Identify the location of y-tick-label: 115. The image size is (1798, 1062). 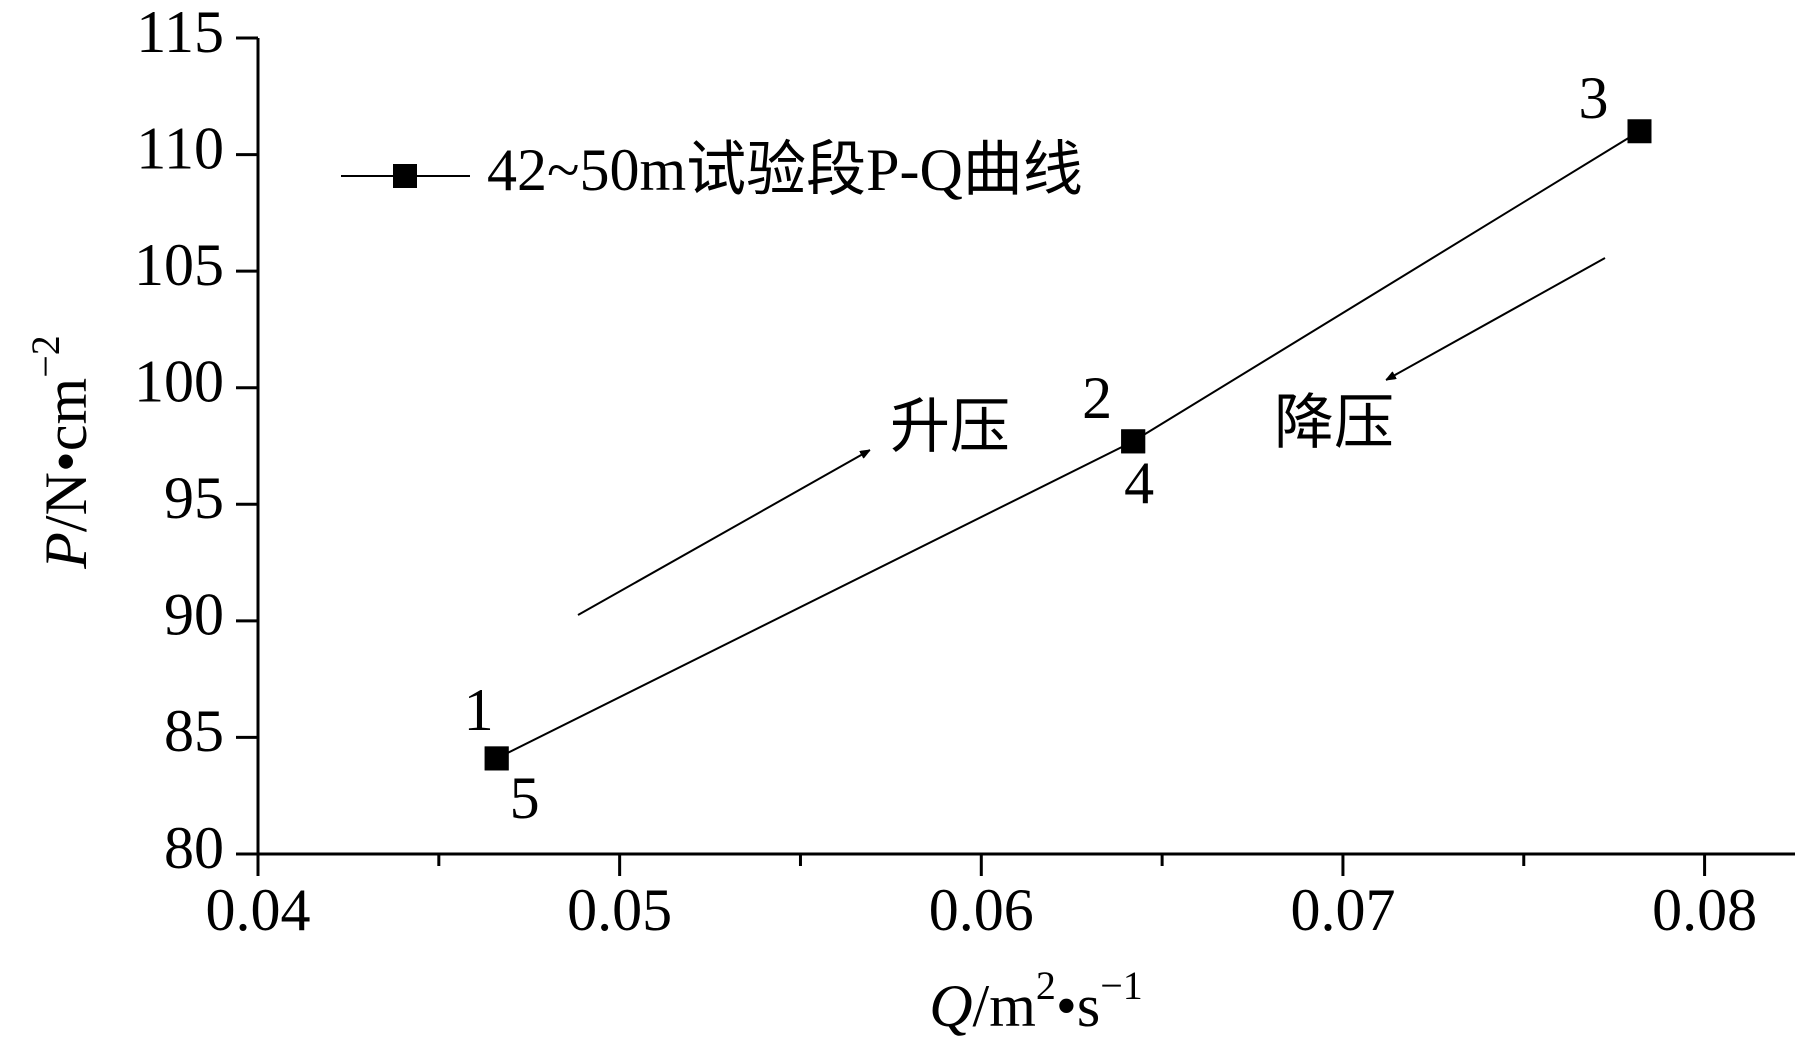
(180, 32).